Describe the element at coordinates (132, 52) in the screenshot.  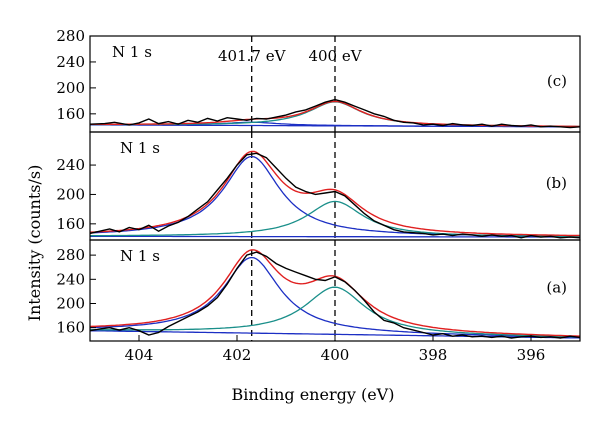
I see `panel-element-label-c: N 1 s` at that location.